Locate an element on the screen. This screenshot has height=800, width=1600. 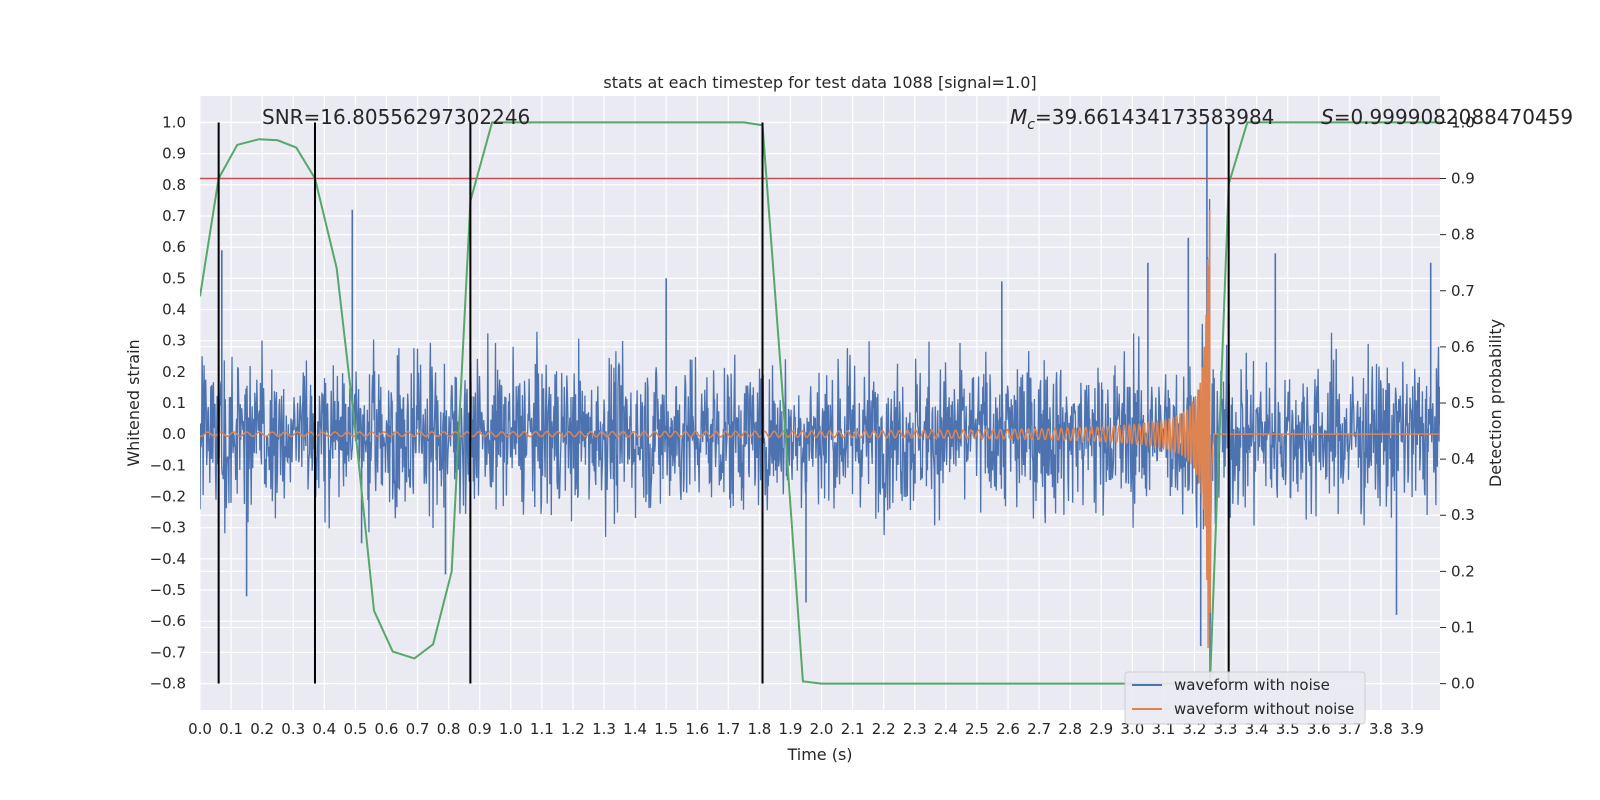
x-tick-label: 2.2 is located at coordinates (884, 729).